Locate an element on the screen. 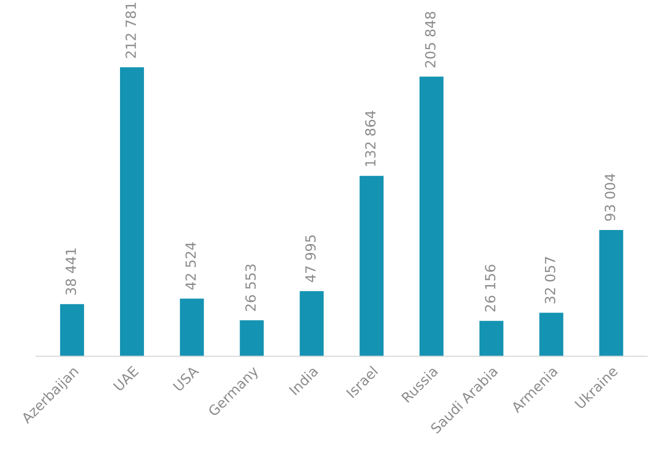 This screenshot has height=472, width=657. data-label: 42 524 is located at coordinates (190, 266).